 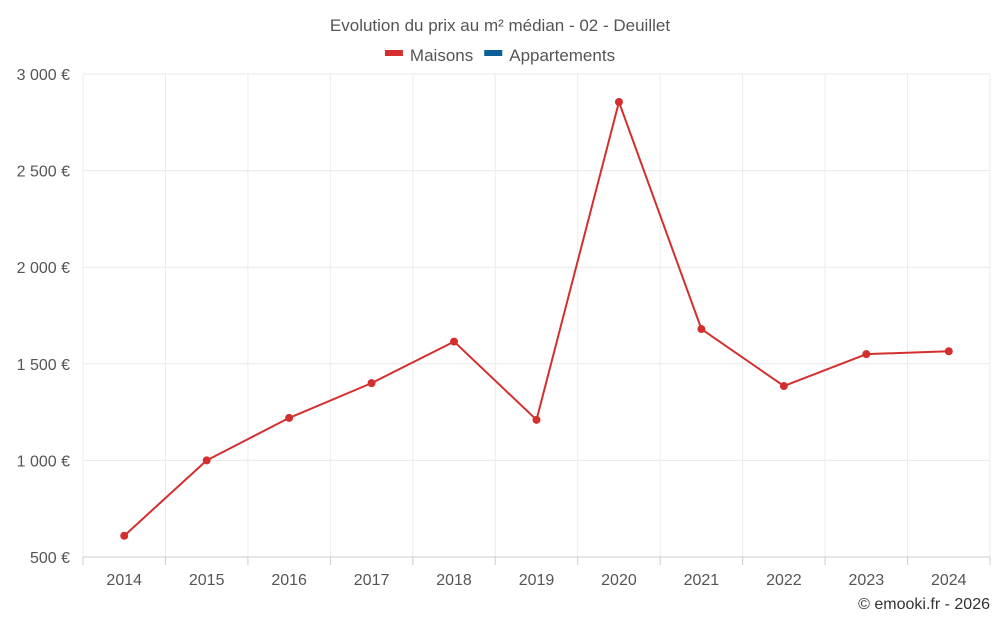 I want to click on x-tick-label: 2022, so click(x=784, y=580).